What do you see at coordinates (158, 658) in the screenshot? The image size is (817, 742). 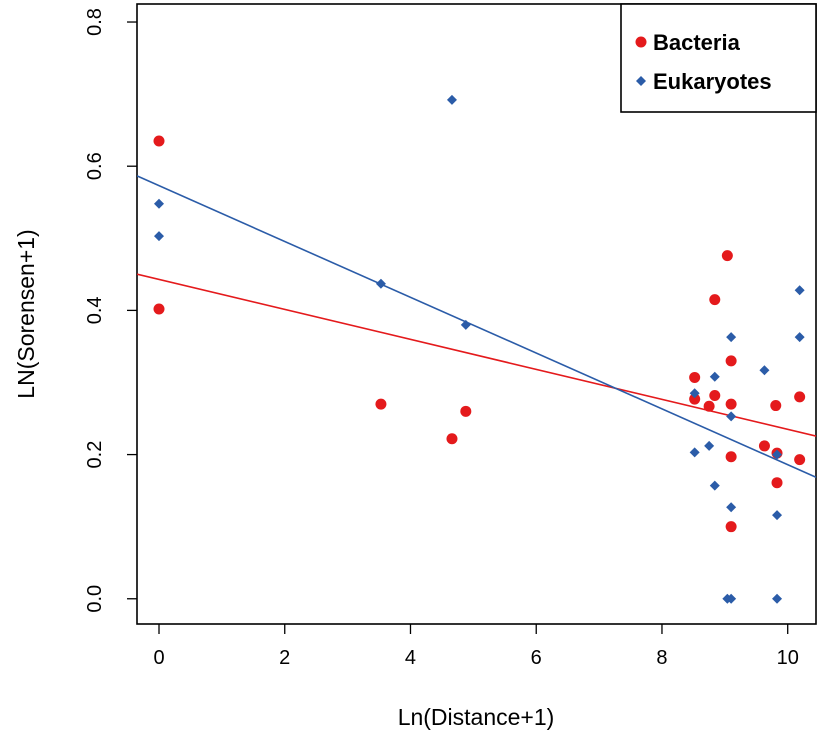 I see `x-tick-label: 0` at bounding box center [158, 658].